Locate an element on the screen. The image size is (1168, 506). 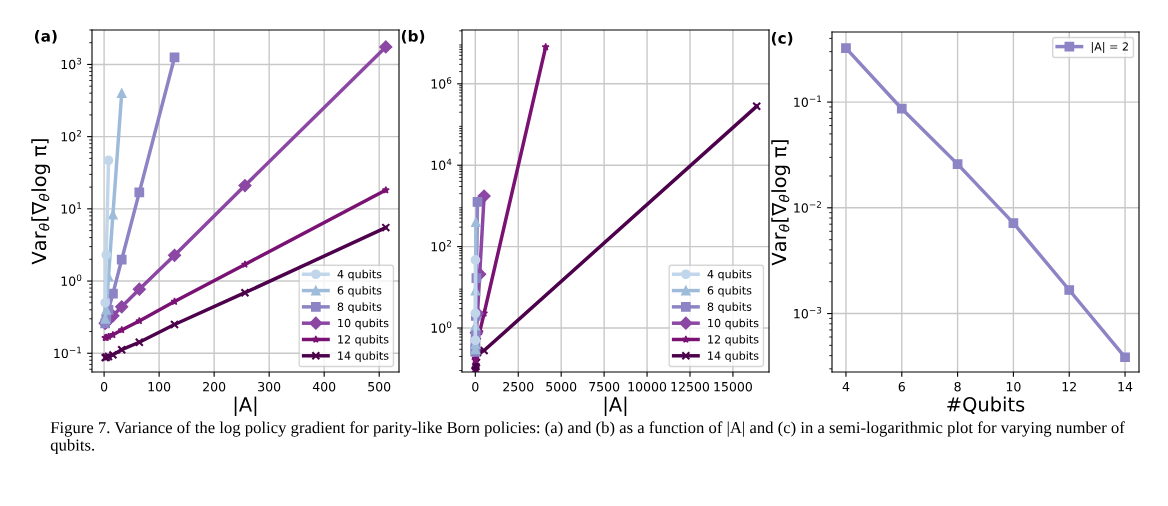
x-tick-label: 2500 is located at coordinates (518, 386).